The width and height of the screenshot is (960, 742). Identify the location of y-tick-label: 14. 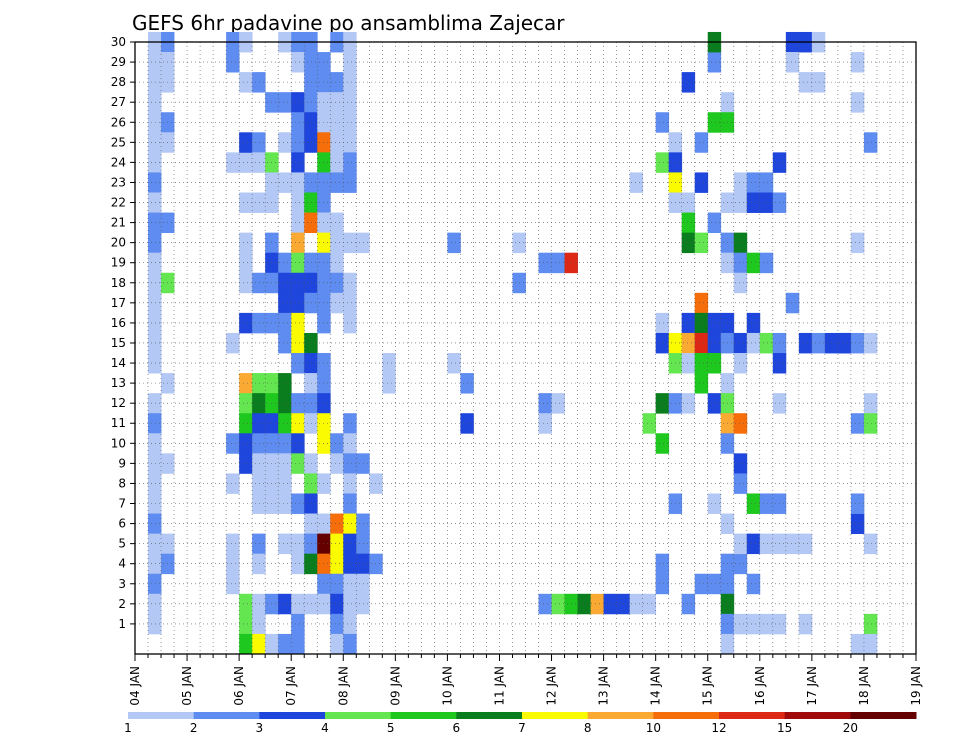
(118, 363).